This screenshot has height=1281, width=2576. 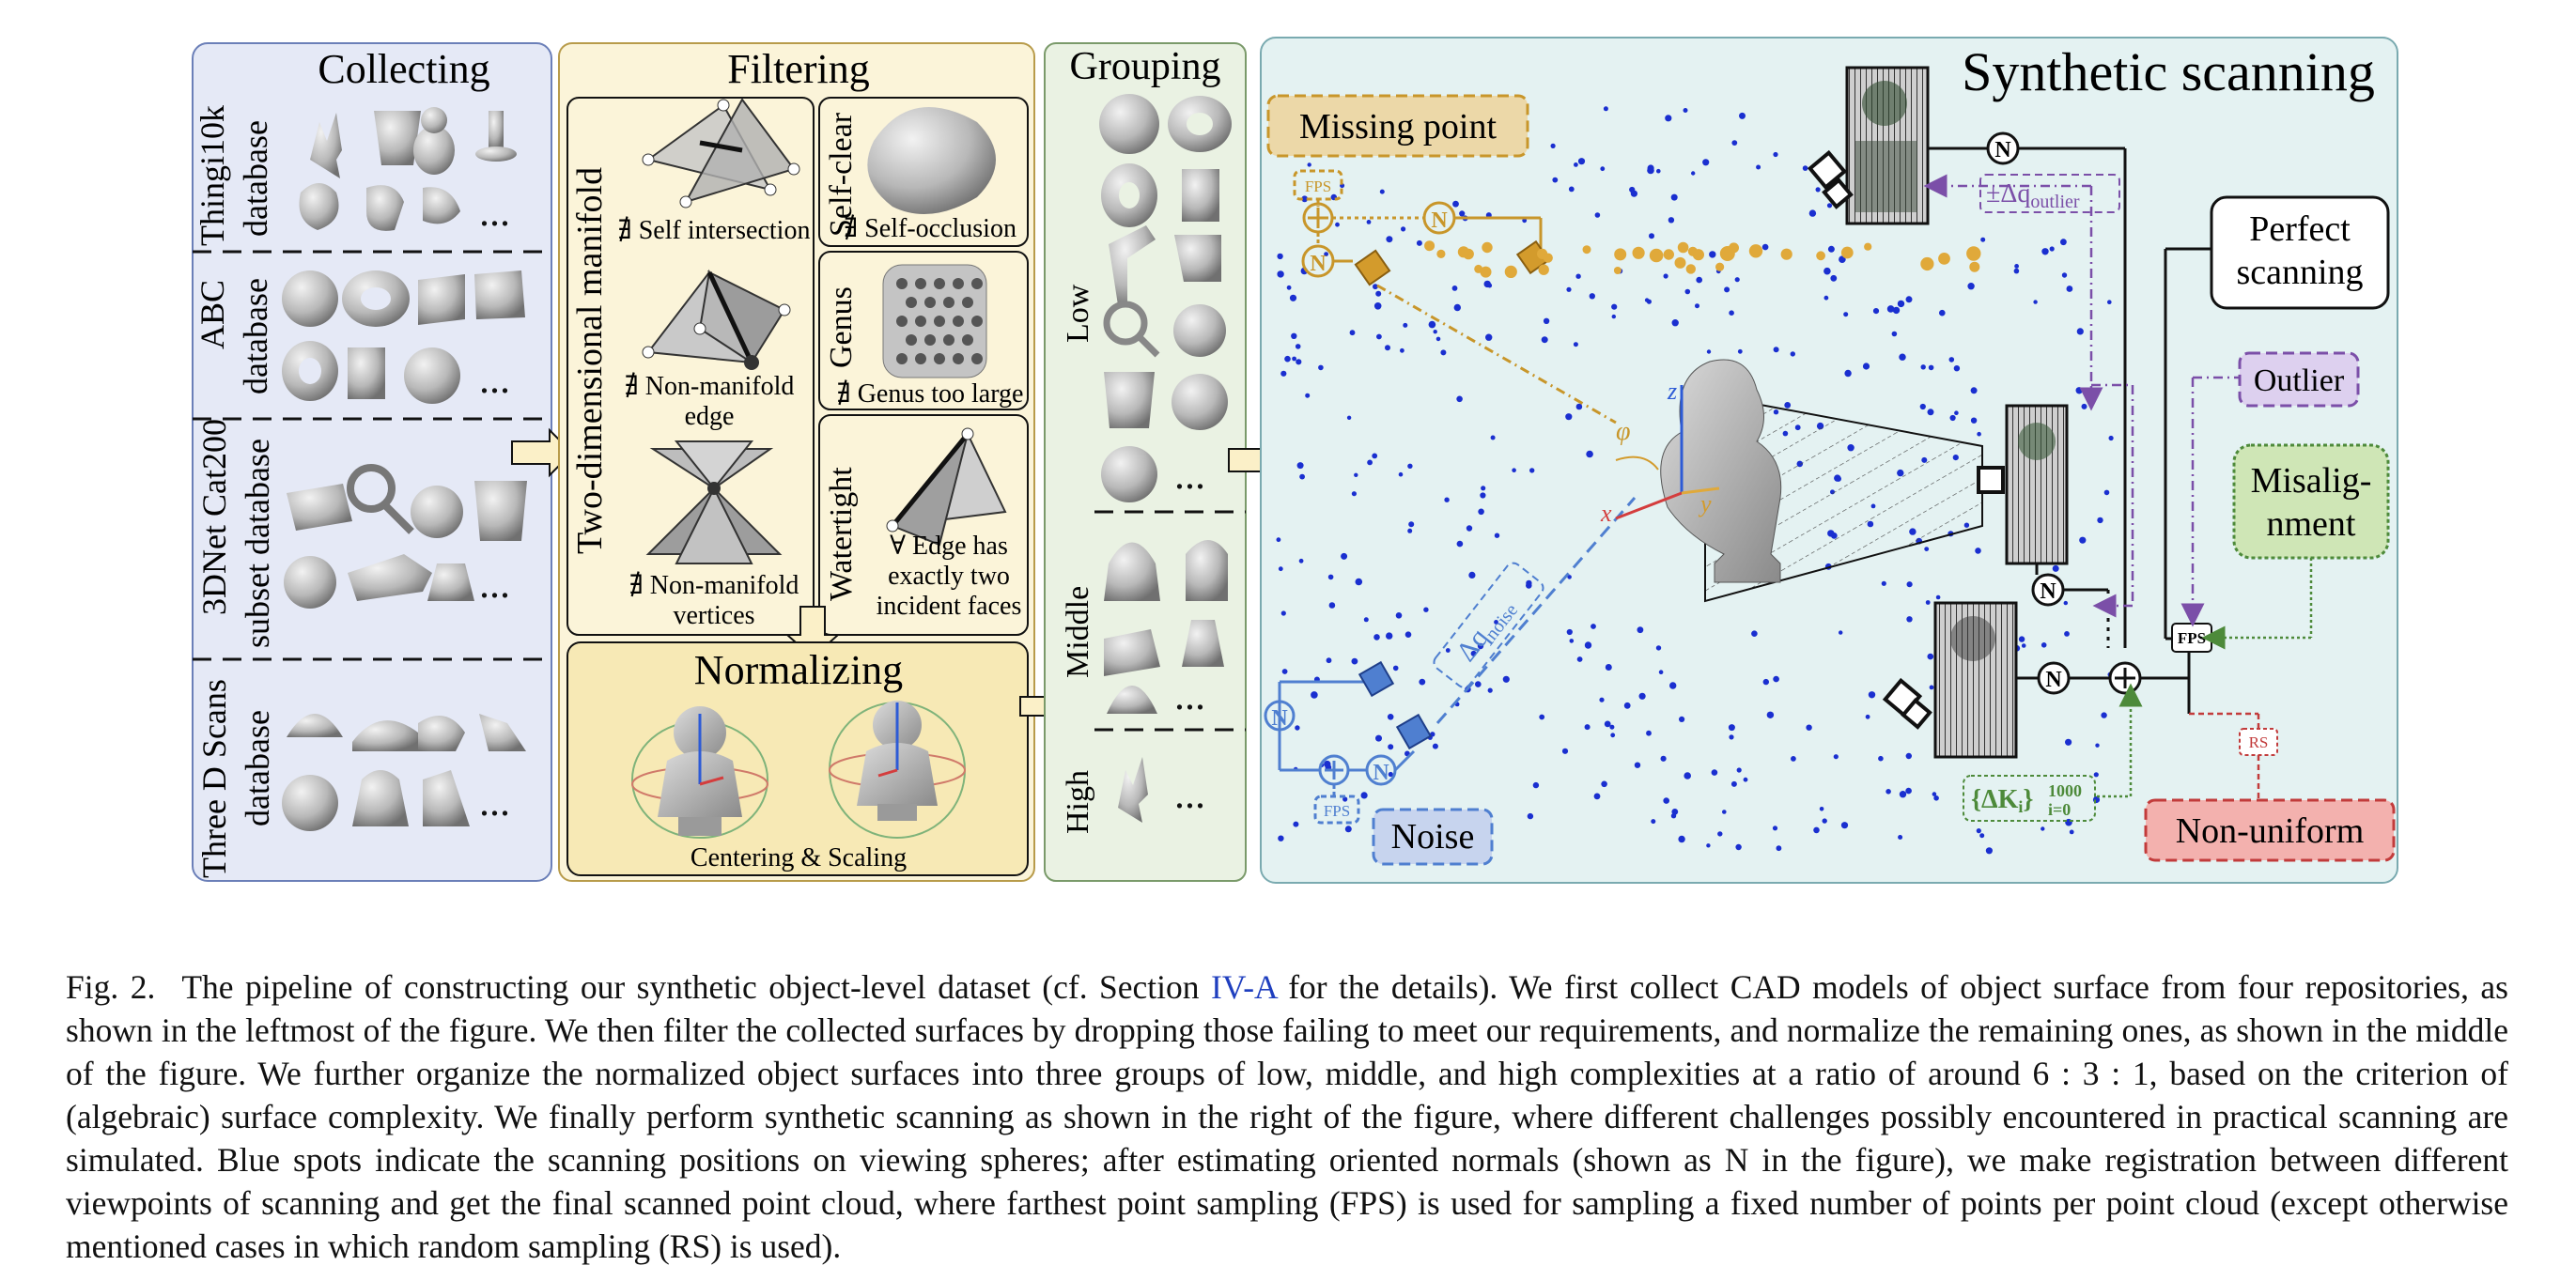 What do you see at coordinates (1887, 146) in the screenshot?
I see `scan-view-top` at bounding box center [1887, 146].